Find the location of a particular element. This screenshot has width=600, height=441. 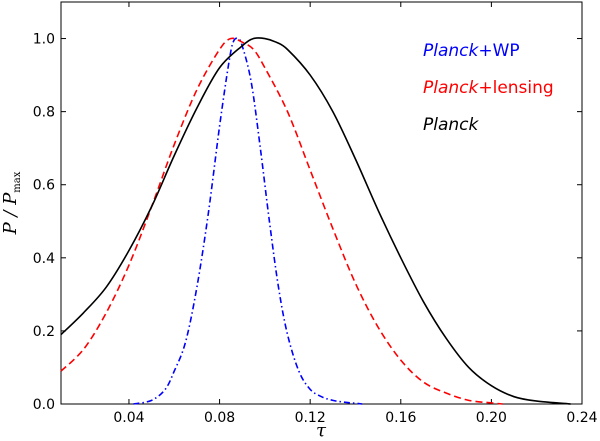

y-tick-label: 1.0 is located at coordinates (44, 40).